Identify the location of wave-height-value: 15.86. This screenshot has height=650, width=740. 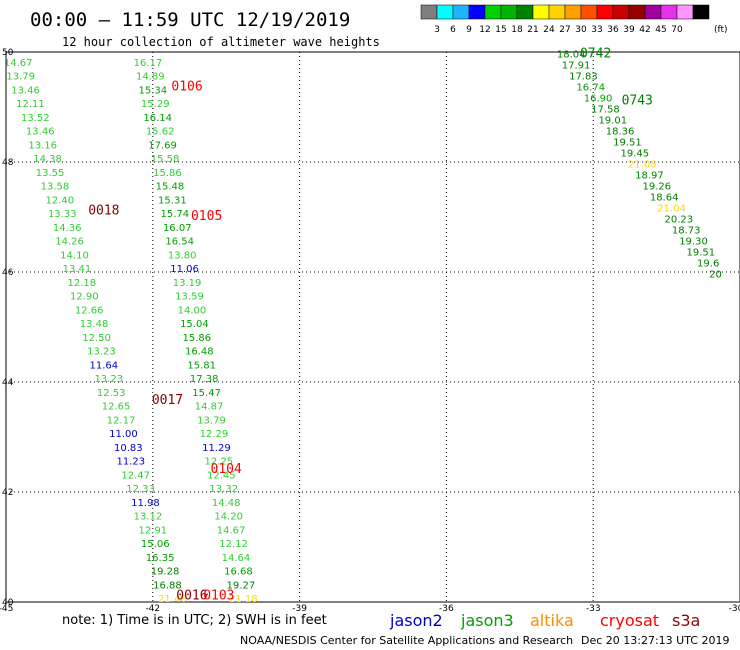
(167, 173).